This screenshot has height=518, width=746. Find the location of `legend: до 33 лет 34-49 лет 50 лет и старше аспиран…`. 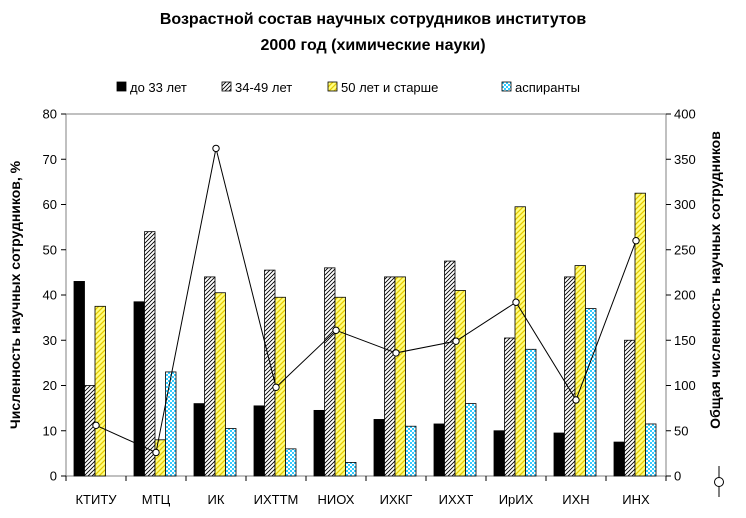

legend: до 33 лет 34-49 лет 50 лет и старше аспиран… is located at coordinates (348, 87).